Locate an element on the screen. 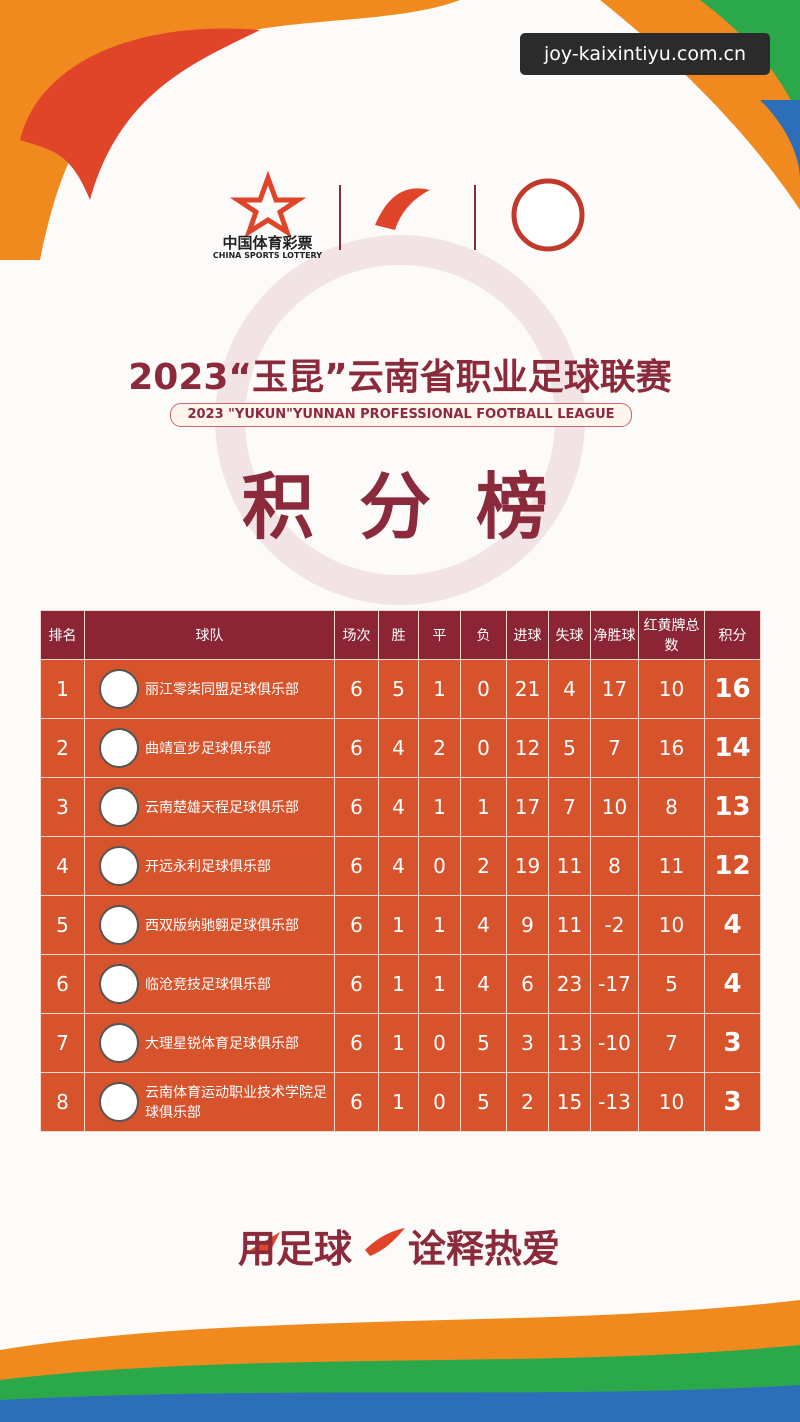 This screenshot has height=1422, width=800. column-header: 胜 is located at coordinates (398, 635).